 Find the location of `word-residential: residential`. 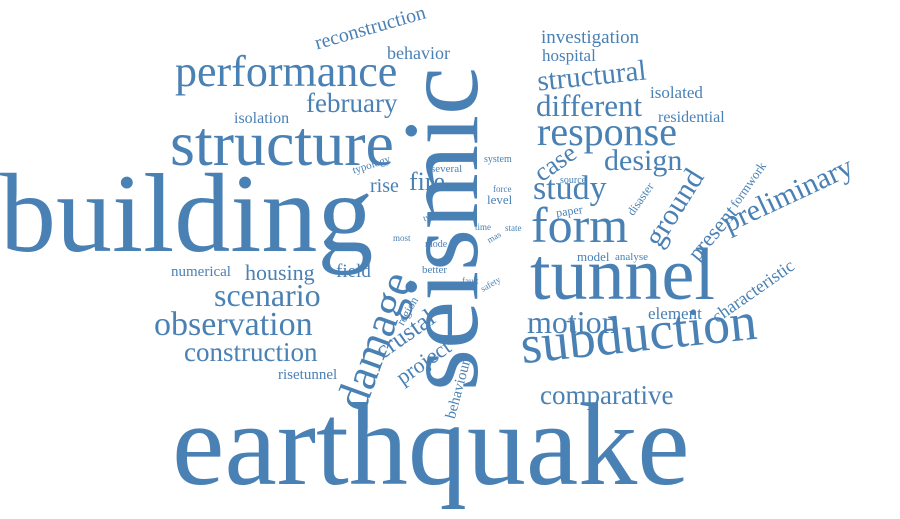

word-residential: residential is located at coordinates (691, 117).